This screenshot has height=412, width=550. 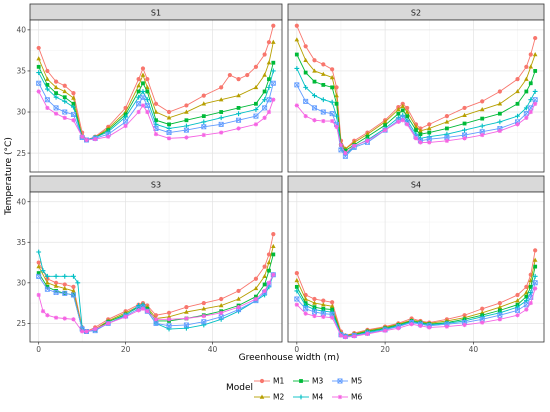 What do you see at coordinates (294, 389) in the screenshot?
I see `legend: Model M1 M2 M3 M4 M5 M6` at bounding box center [294, 389].